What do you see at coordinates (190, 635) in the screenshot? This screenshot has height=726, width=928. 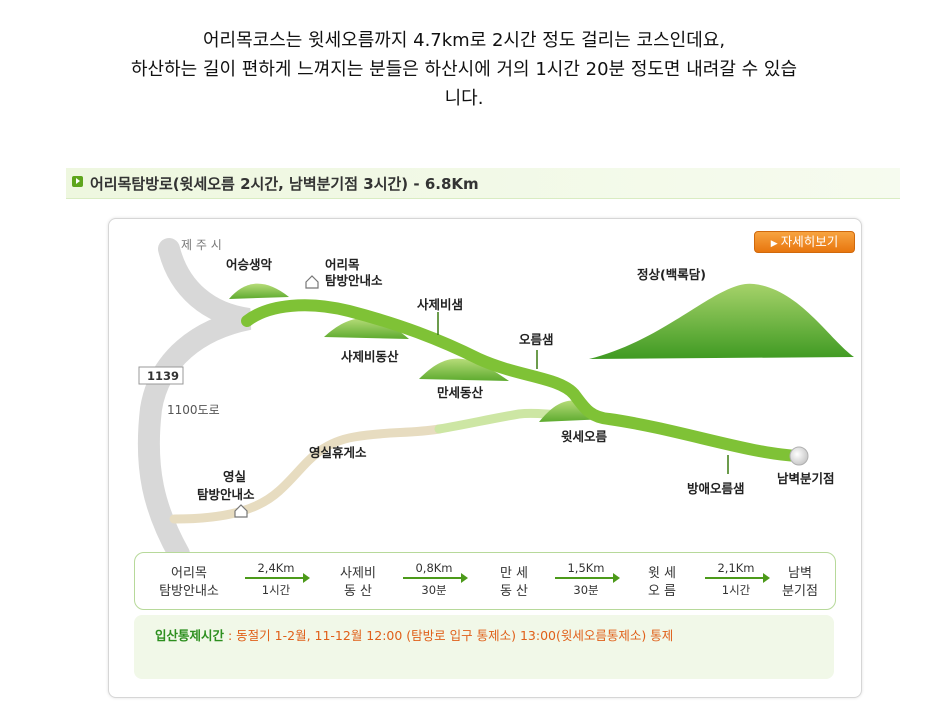 I see `notice-label: 입산통제시간` at bounding box center [190, 635].